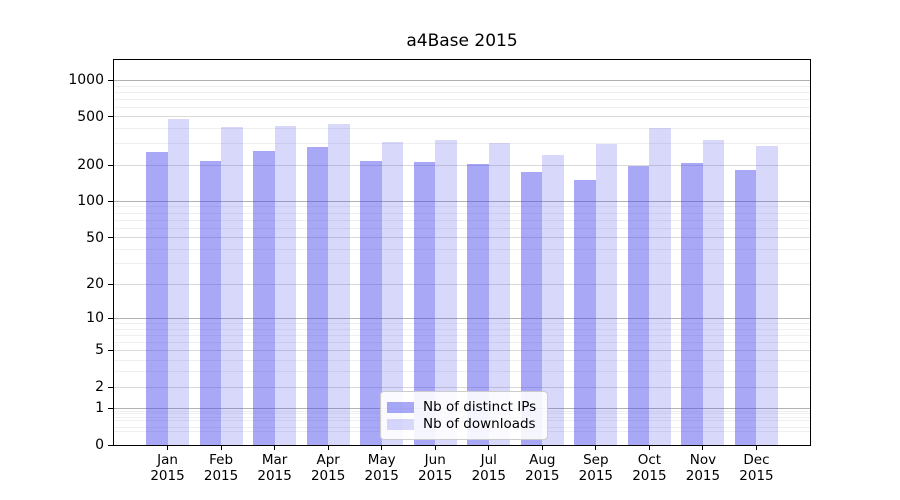  What do you see at coordinates (328, 460) in the screenshot?
I see `x-tick-month: Apr` at bounding box center [328, 460].